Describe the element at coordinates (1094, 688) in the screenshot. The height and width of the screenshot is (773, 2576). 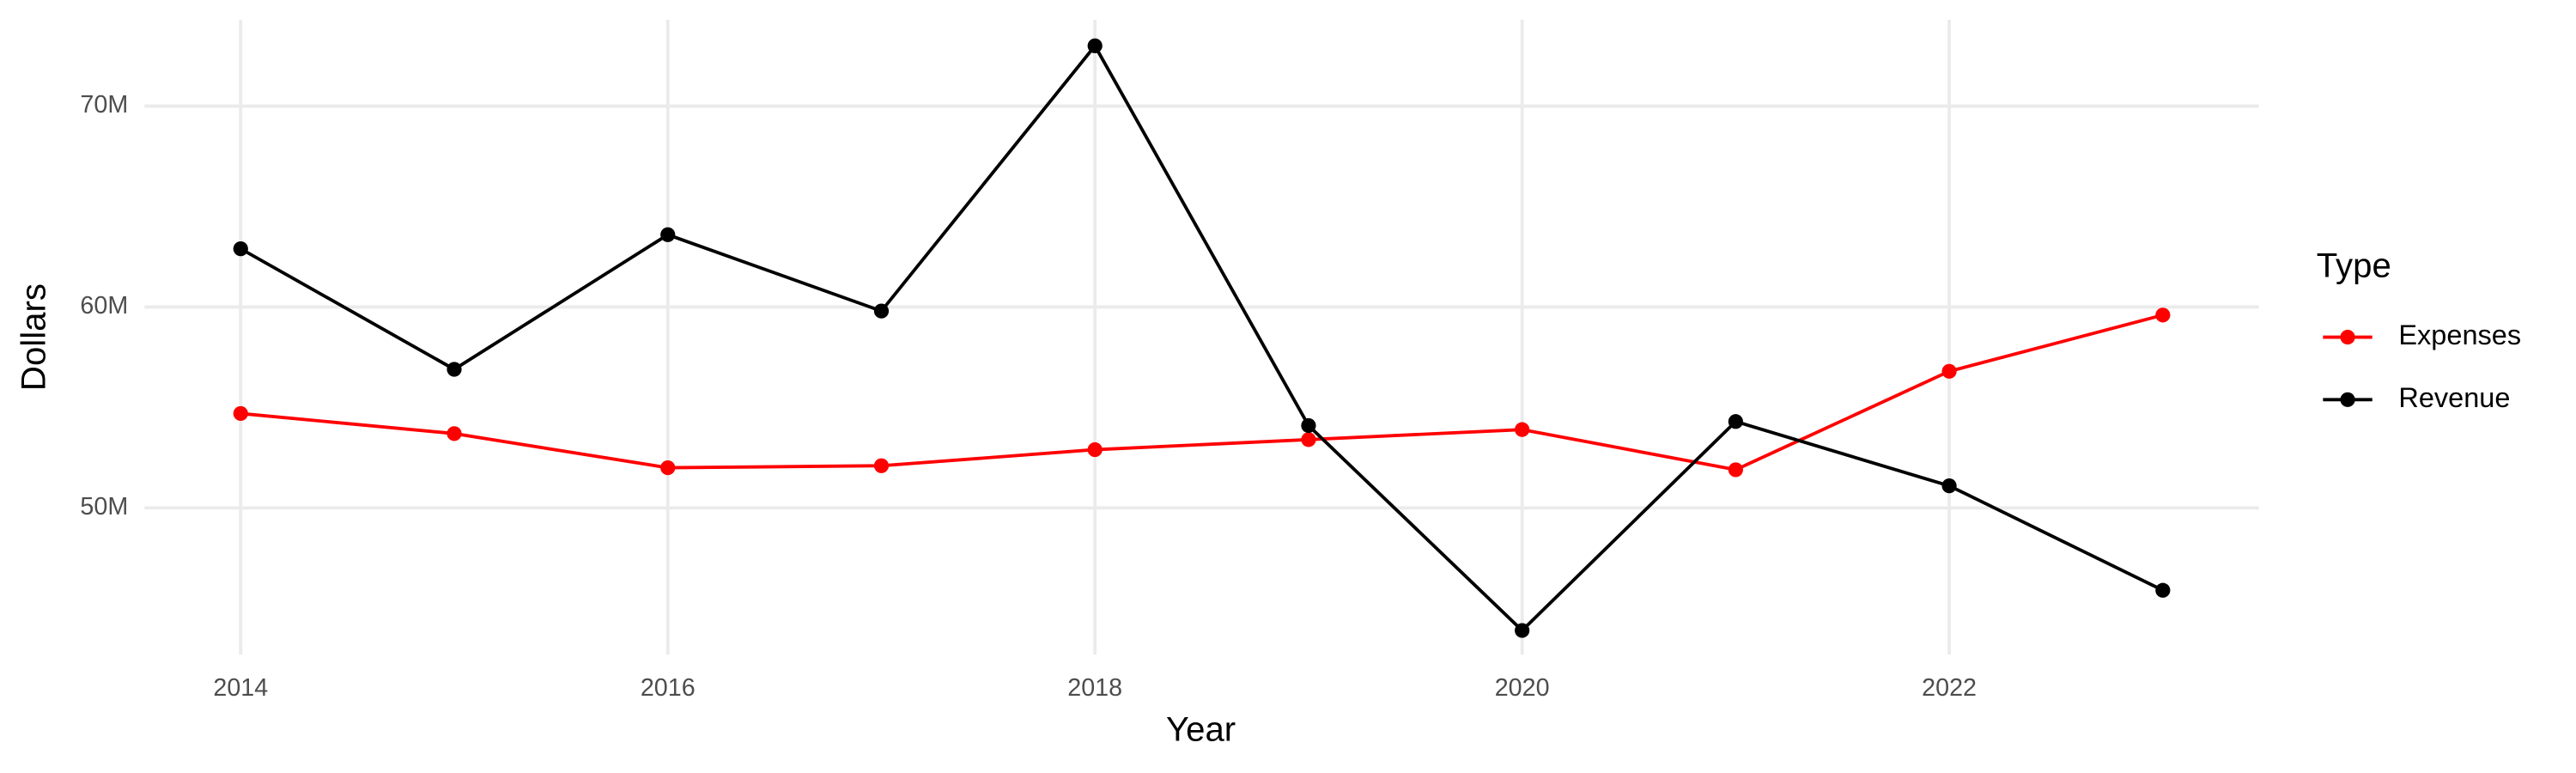
I see `x-tick-label: 2018` at that location.